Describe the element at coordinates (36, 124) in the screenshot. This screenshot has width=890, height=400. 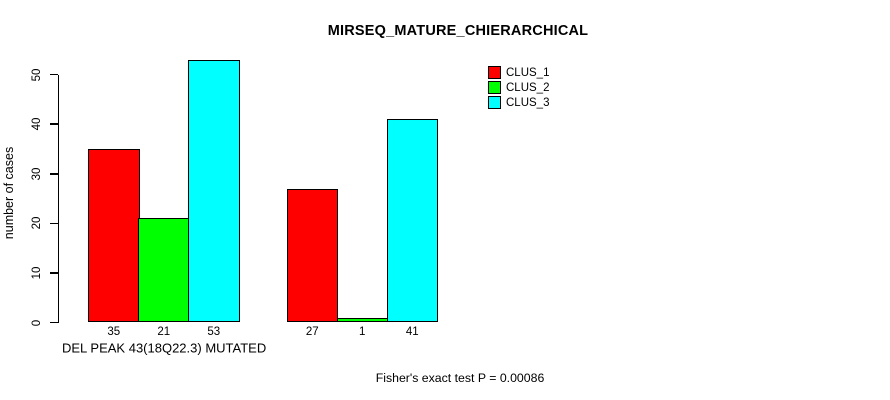
I see `y-tick-label: 40` at that location.